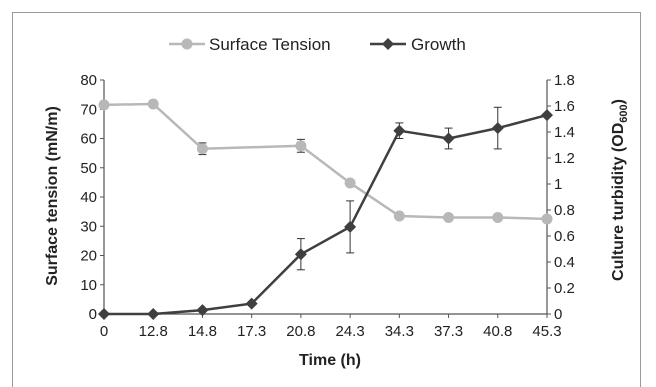 This screenshot has height=387, width=656. I want to click on y-right-tick-label: 1.2, so click(564, 158).